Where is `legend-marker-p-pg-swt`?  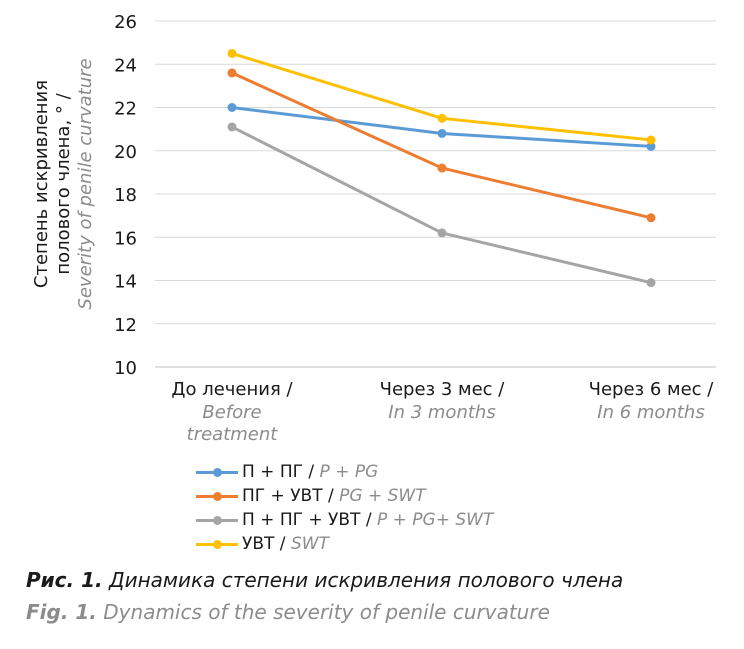
legend-marker-p-pg-swt is located at coordinates (217, 520).